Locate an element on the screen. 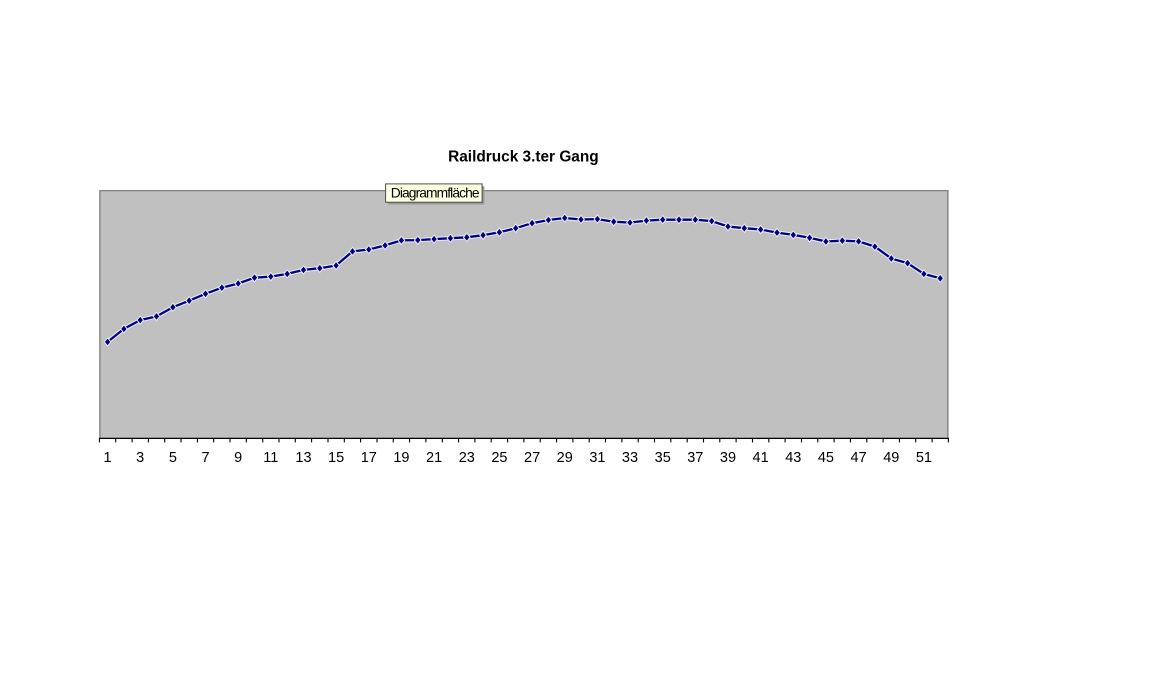  svg-text: 17 is located at coordinates (369, 458).